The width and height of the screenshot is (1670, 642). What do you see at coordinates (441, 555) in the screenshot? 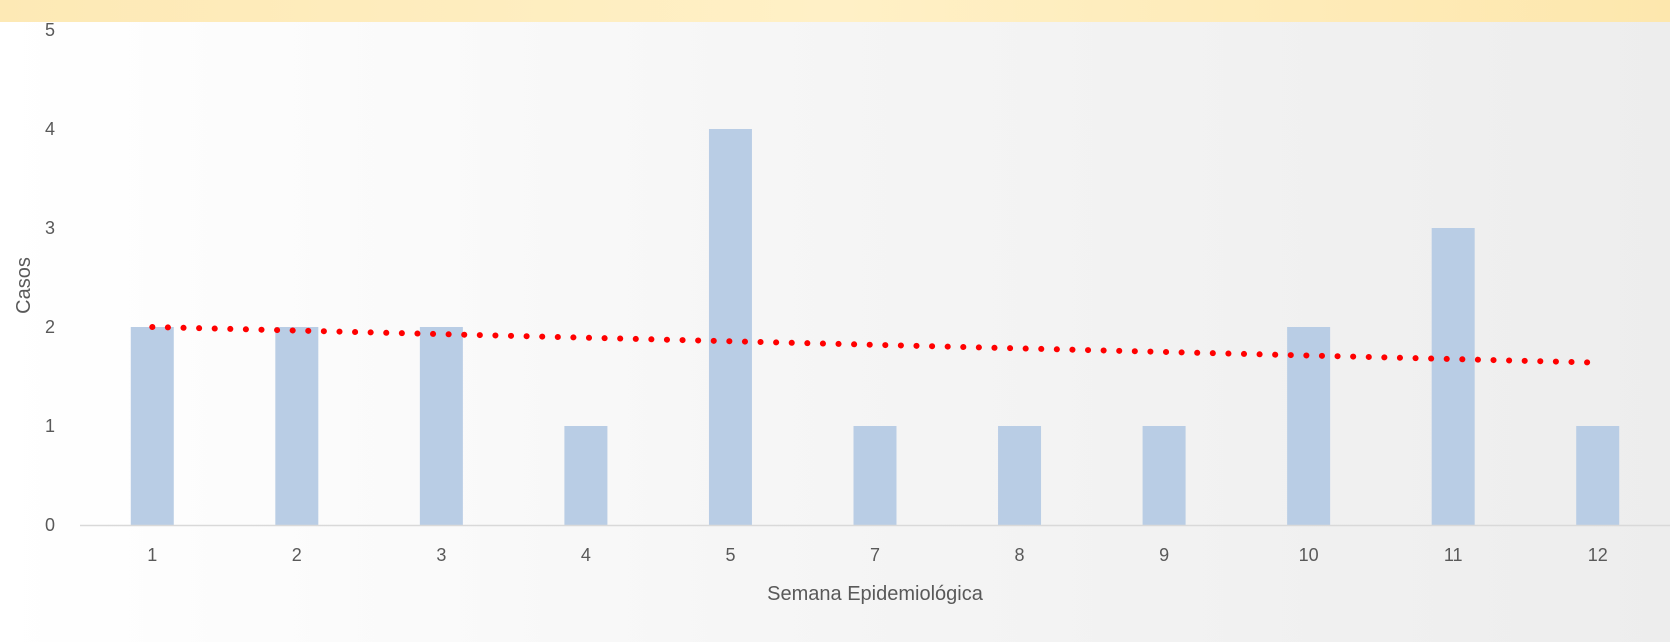
I see `x-tick-label: 3` at bounding box center [441, 555].